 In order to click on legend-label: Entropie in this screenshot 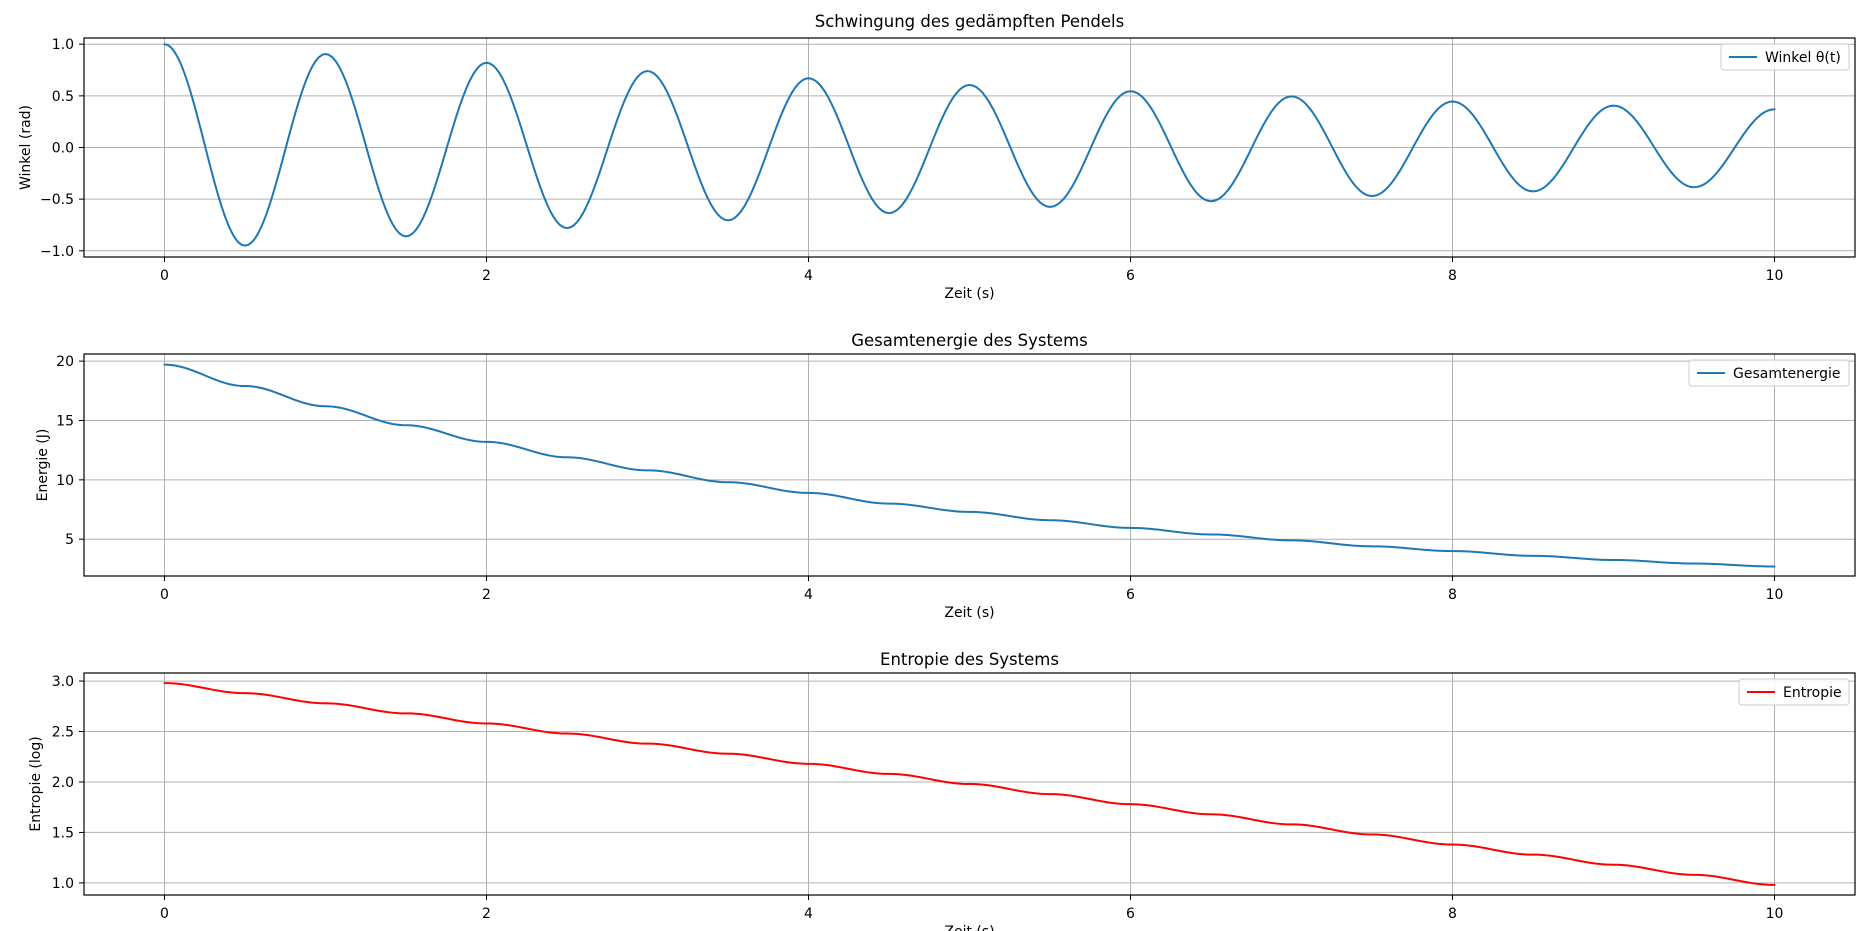, I will do `click(1812, 693)`.